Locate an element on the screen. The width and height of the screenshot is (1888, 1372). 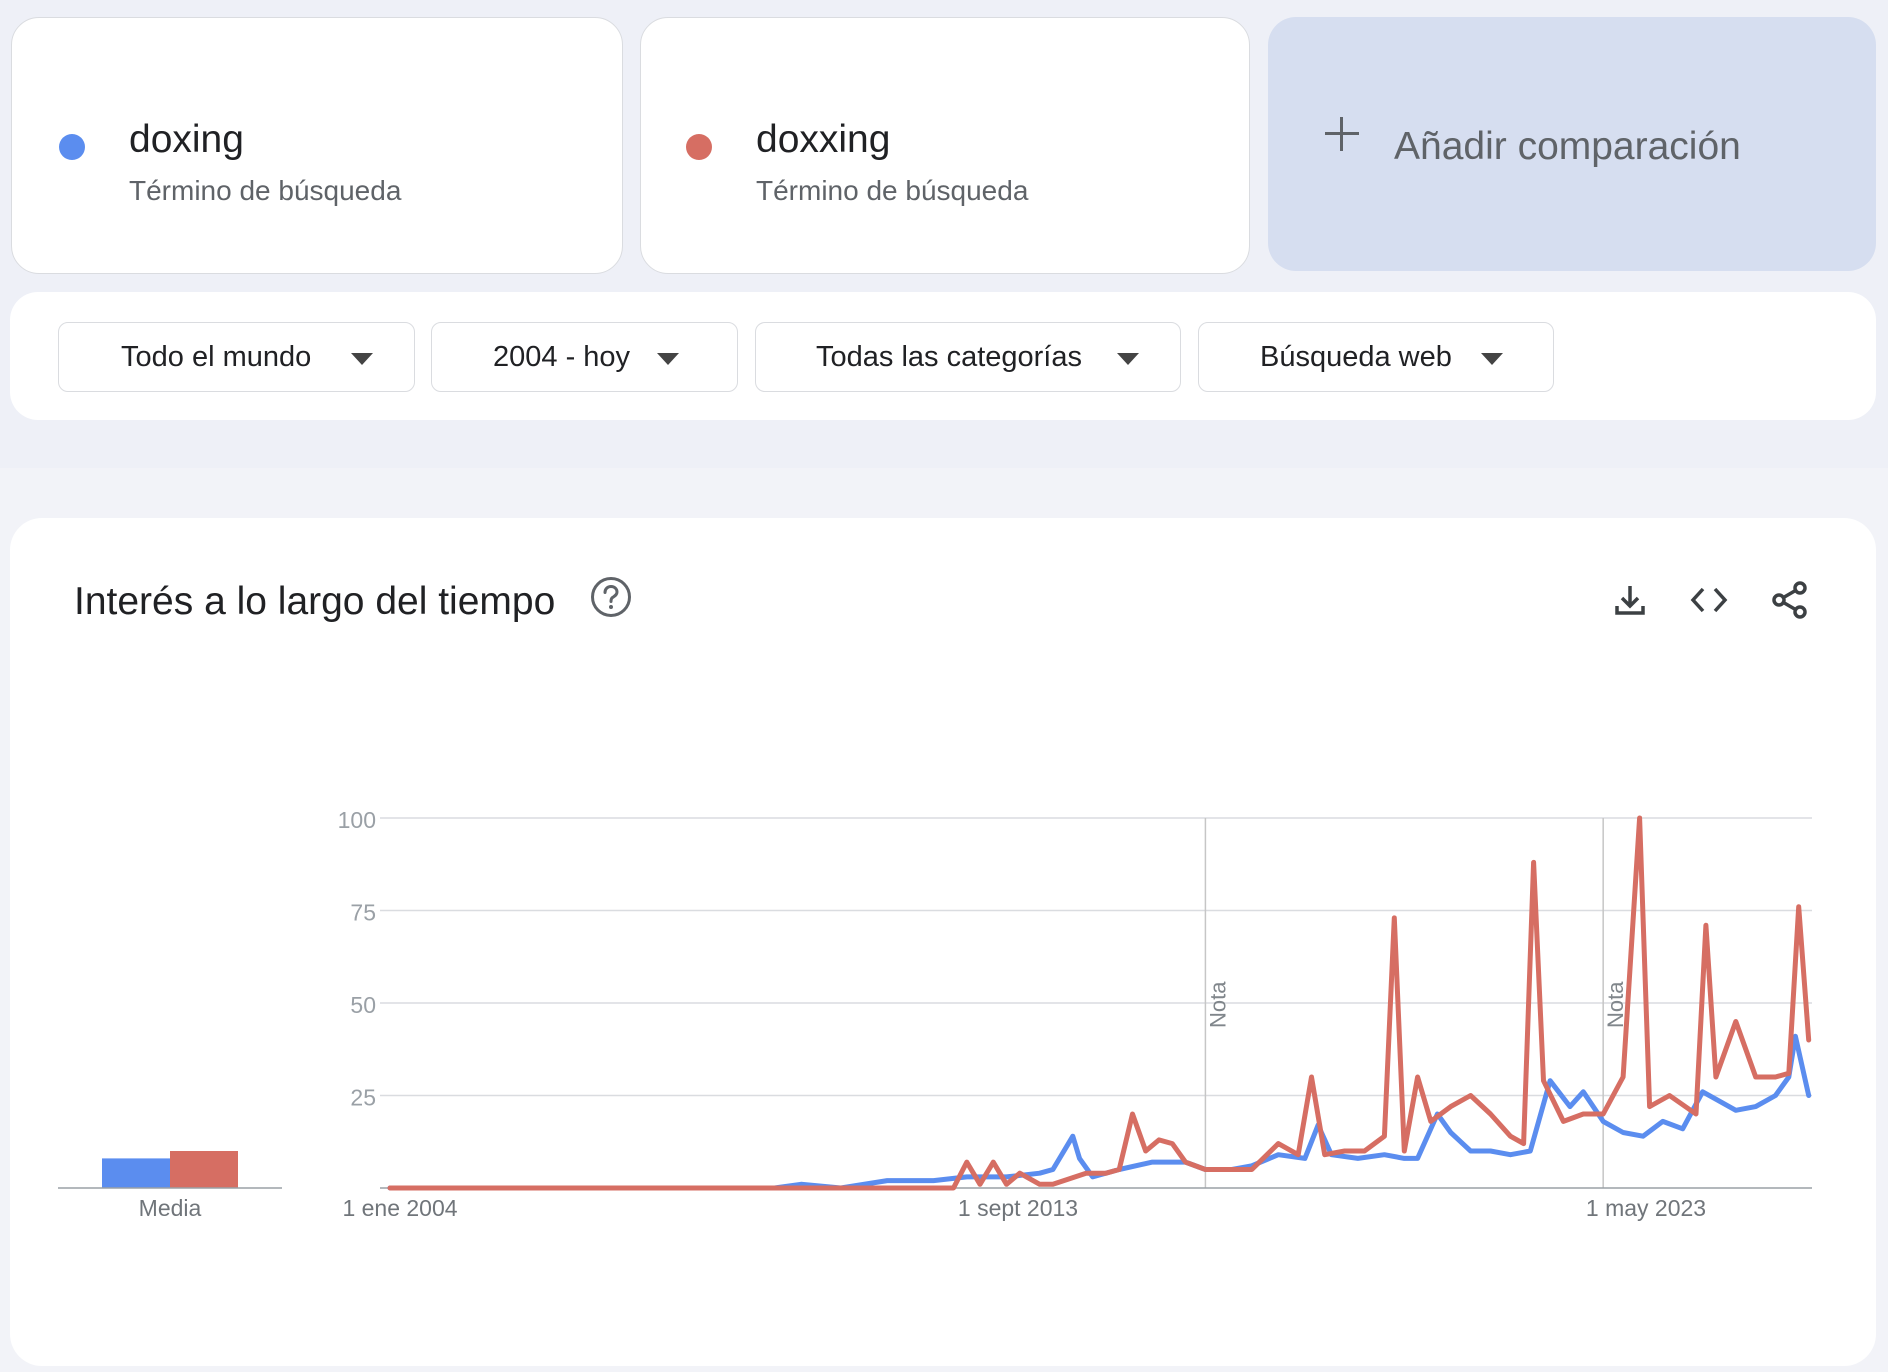
filter-region: Todo el mundo is located at coordinates (236, 357).